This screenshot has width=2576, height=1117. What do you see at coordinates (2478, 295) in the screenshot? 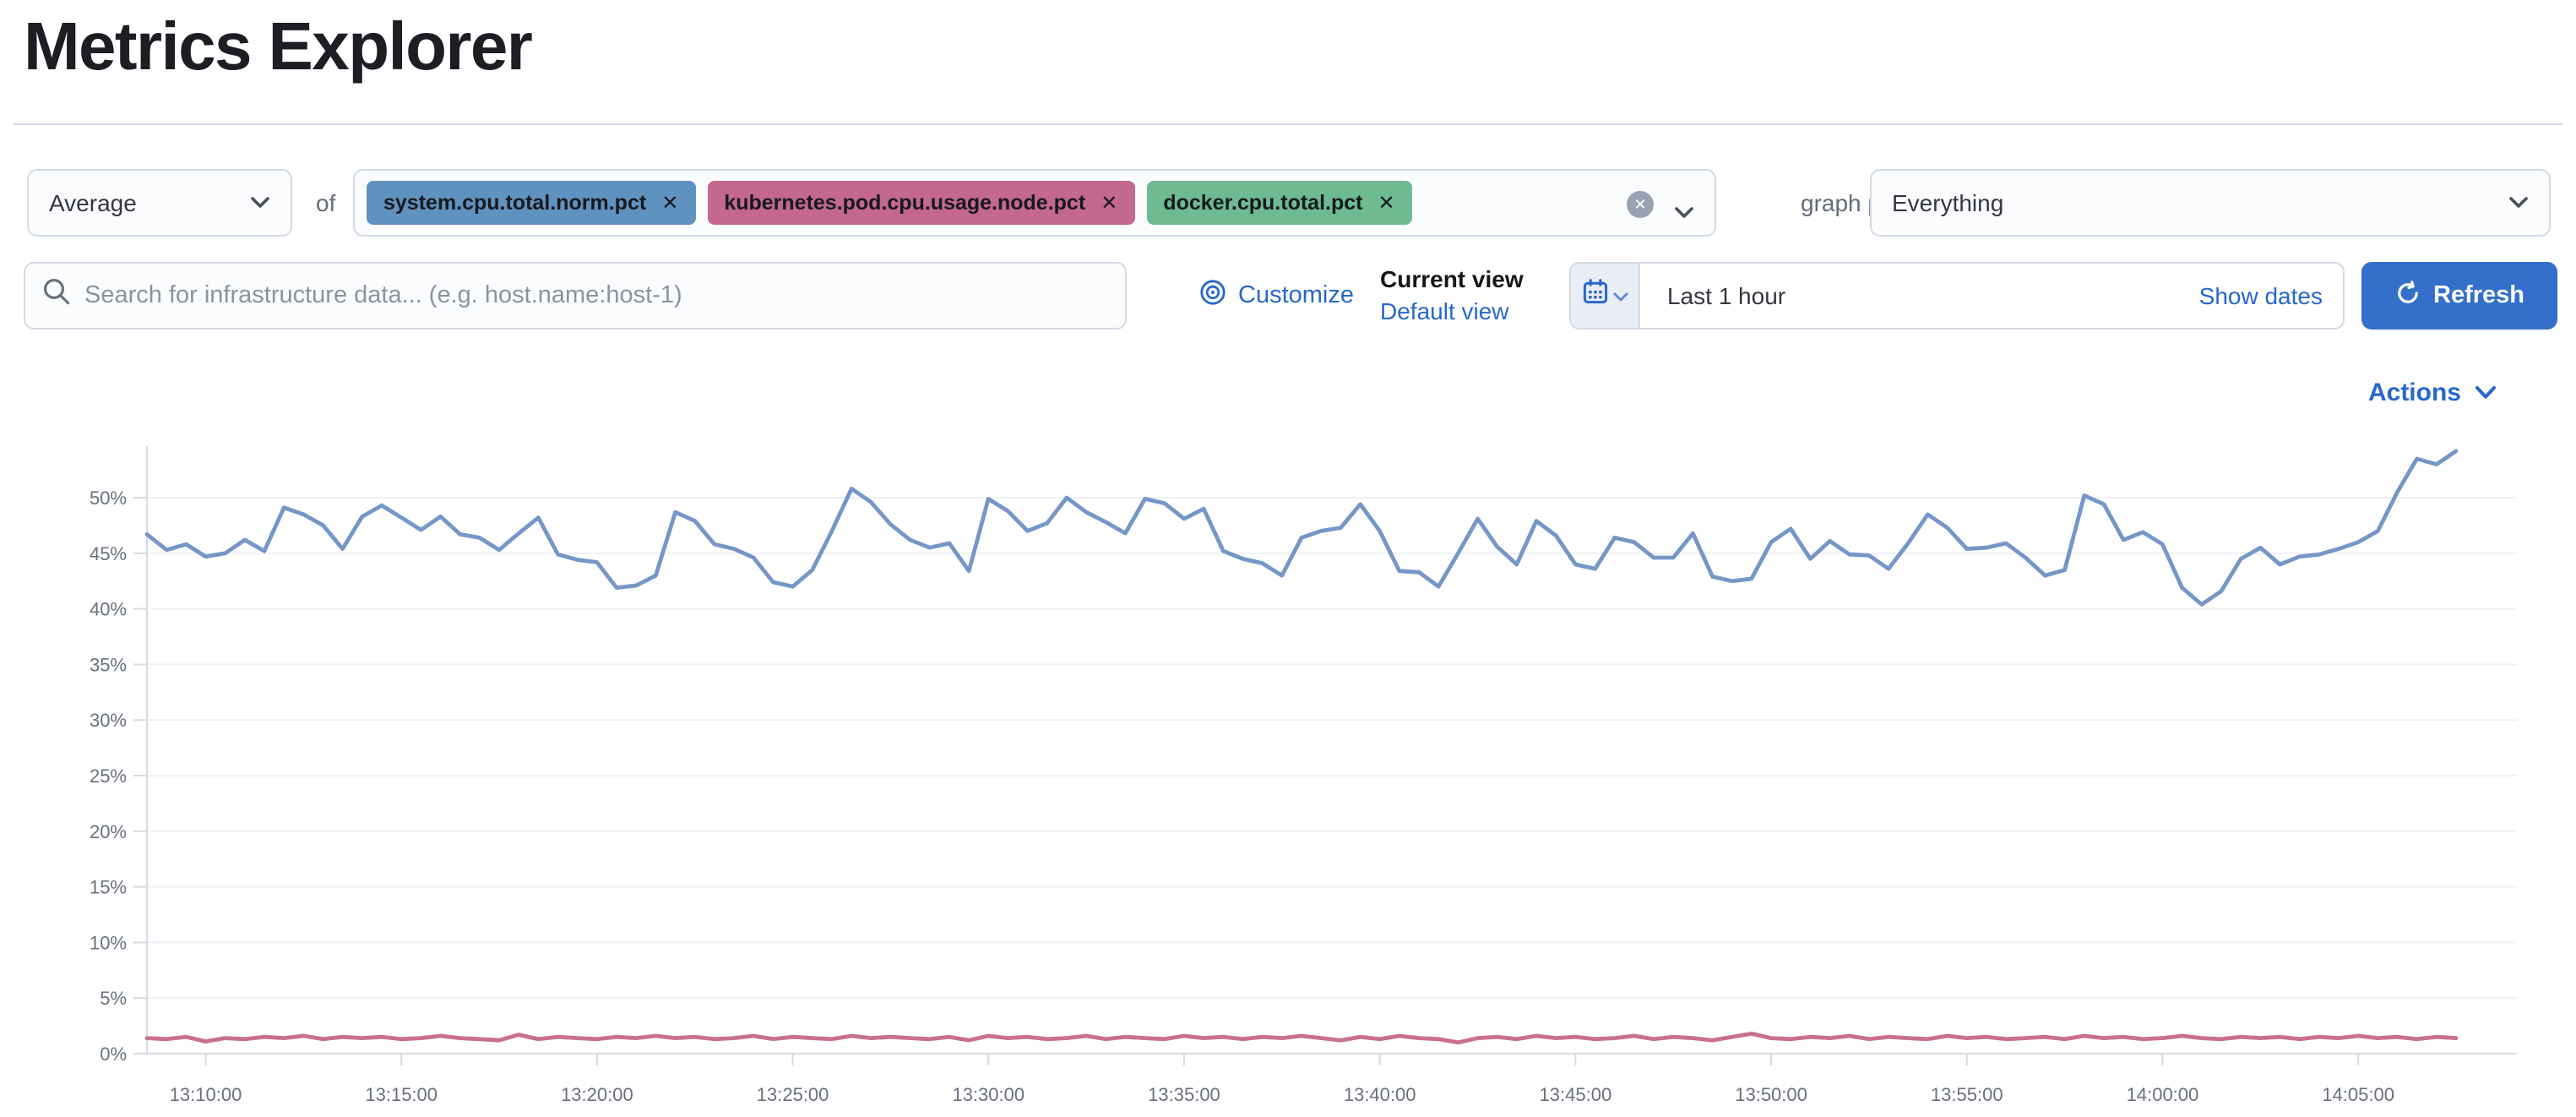
I see `refresh-label: Refresh` at bounding box center [2478, 295].